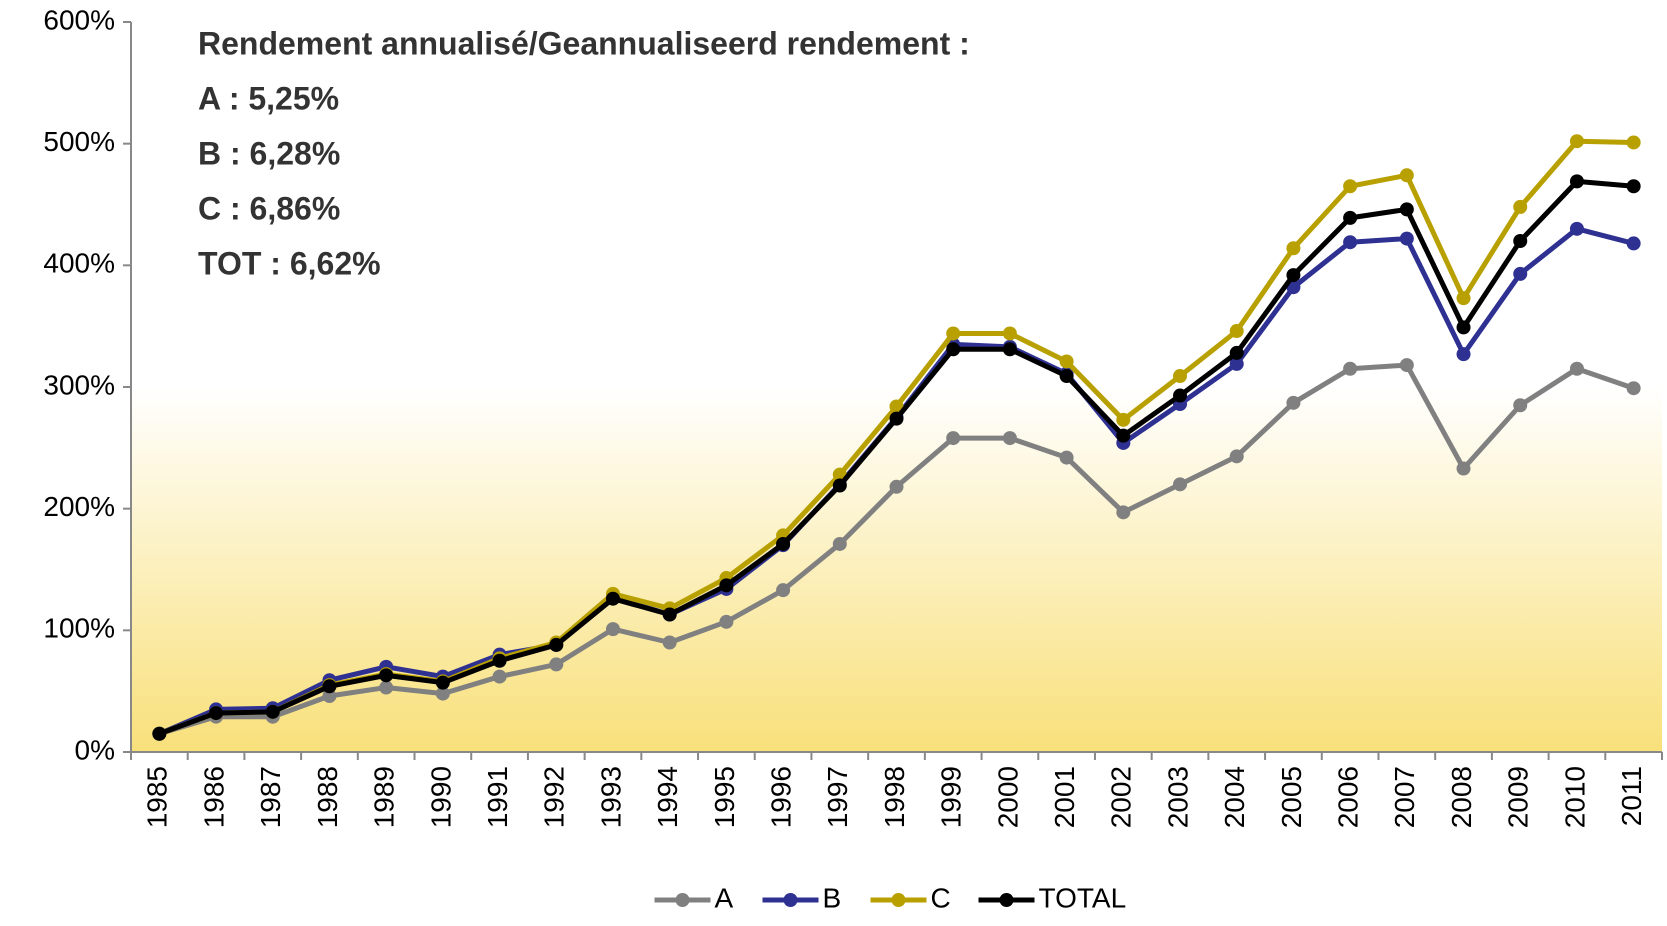  What do you see at coordinates (79, 384) in the screenshot?
I see `y-tick-label: 300%` at bounding box center [79, 384].